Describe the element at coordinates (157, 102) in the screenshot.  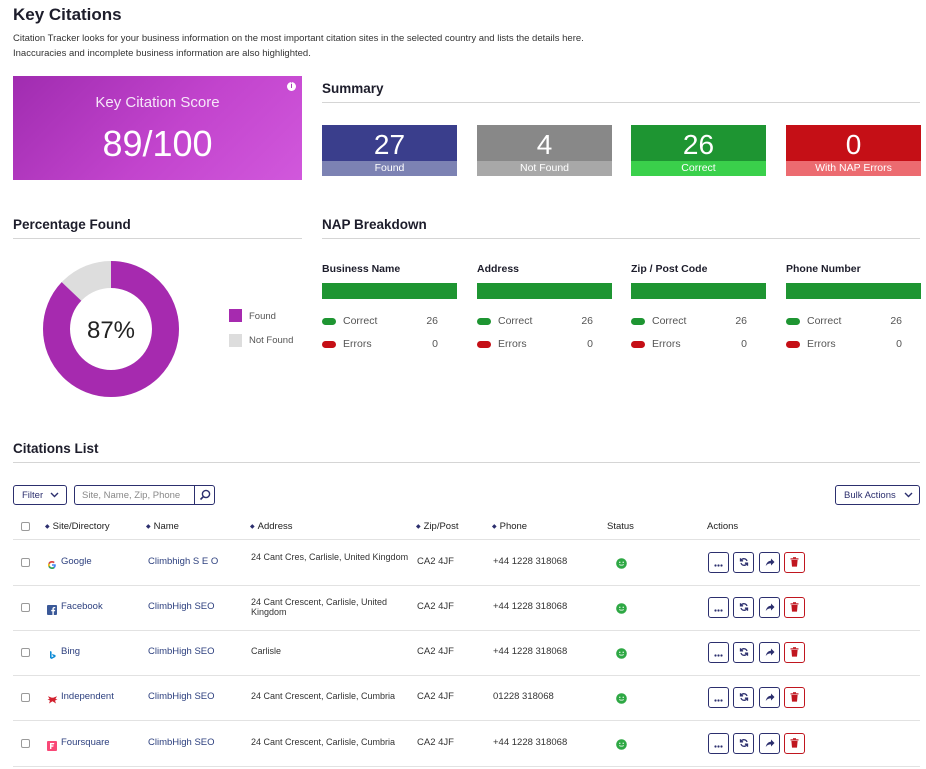
I see `score-label: Key Citation Score` at that location.